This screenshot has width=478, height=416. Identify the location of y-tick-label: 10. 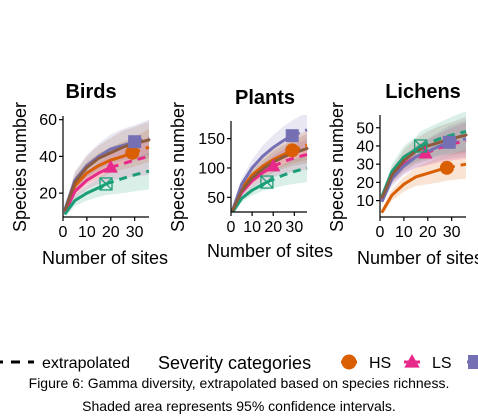
(365, 201).